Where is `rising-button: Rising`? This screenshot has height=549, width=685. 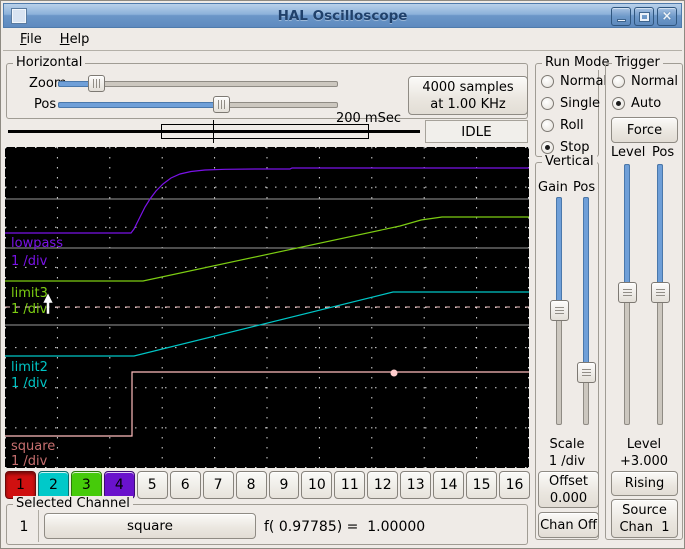
rising-button: Rising is located at coordinates (644, 483).